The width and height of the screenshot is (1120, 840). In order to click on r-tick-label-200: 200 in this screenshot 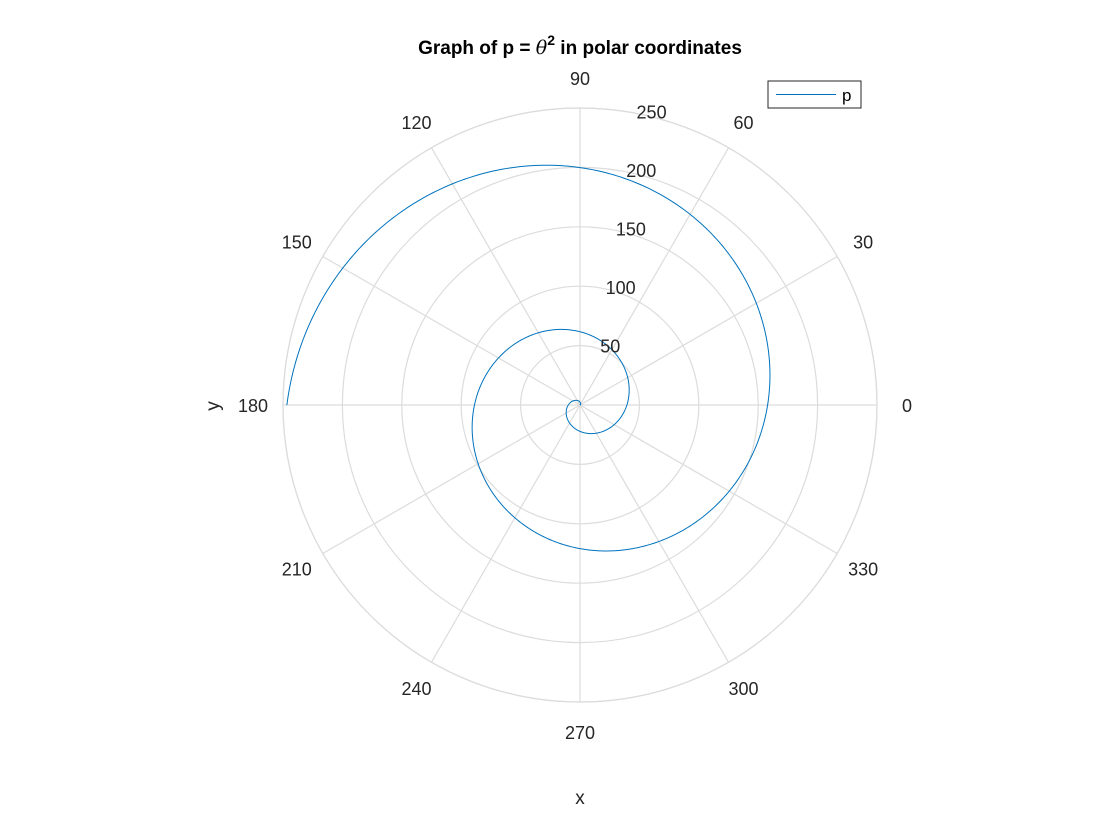, I will do `click(641, 171)`.